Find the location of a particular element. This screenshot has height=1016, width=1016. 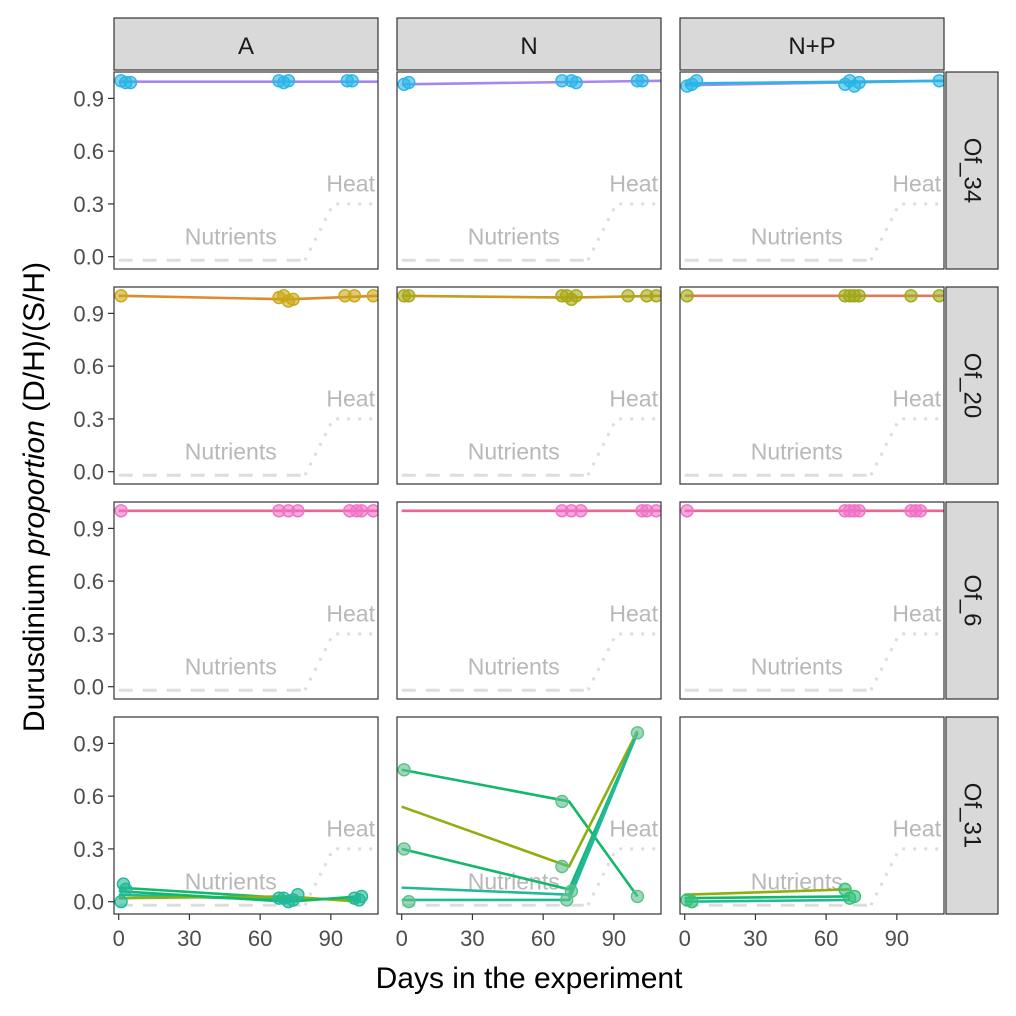

y-axis-title-tail: (D/H)/(S/H) is located at coordinates (34, 341).